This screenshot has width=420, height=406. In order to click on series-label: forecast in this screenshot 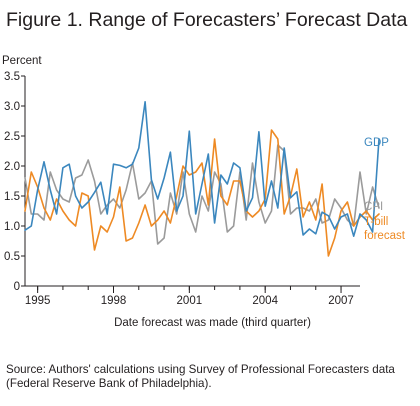, I will do `click(385, 236)`.